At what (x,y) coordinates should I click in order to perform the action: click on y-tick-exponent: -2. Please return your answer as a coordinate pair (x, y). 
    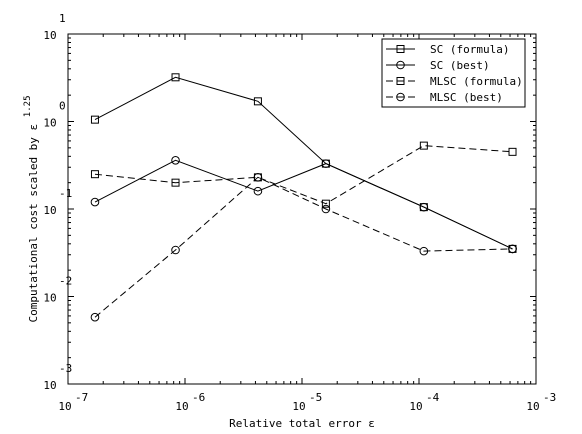
    Looking at the image, I should click on (65, 281).